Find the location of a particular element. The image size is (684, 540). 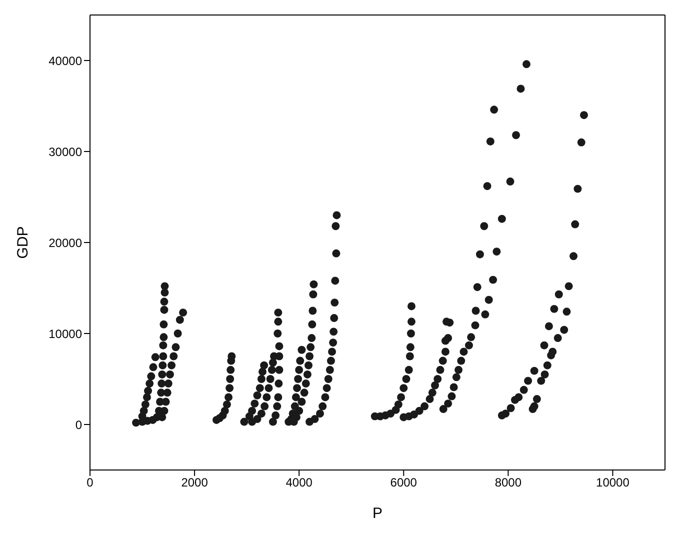

y-tick-label: 40000 is located at coordinates (65, 61).